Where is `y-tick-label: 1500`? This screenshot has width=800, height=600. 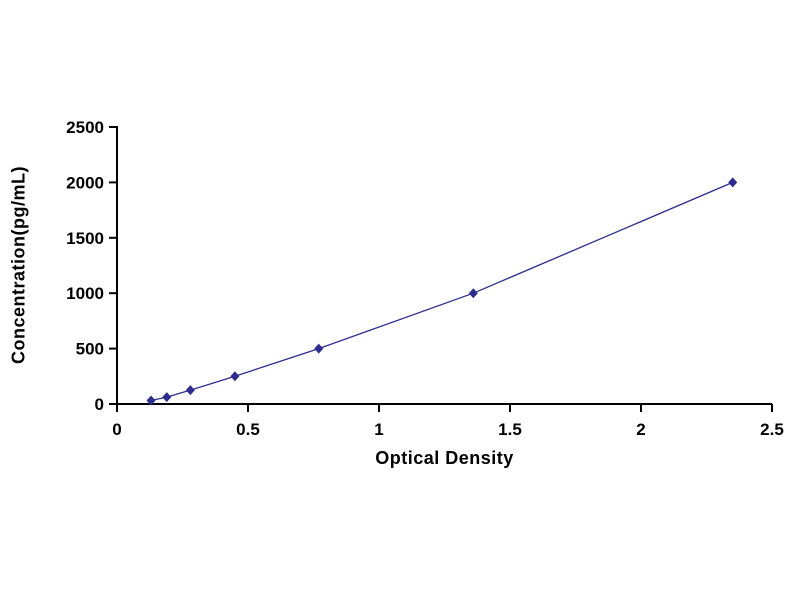
y-tick-label: 1500 is located at coordinates (85, 238).